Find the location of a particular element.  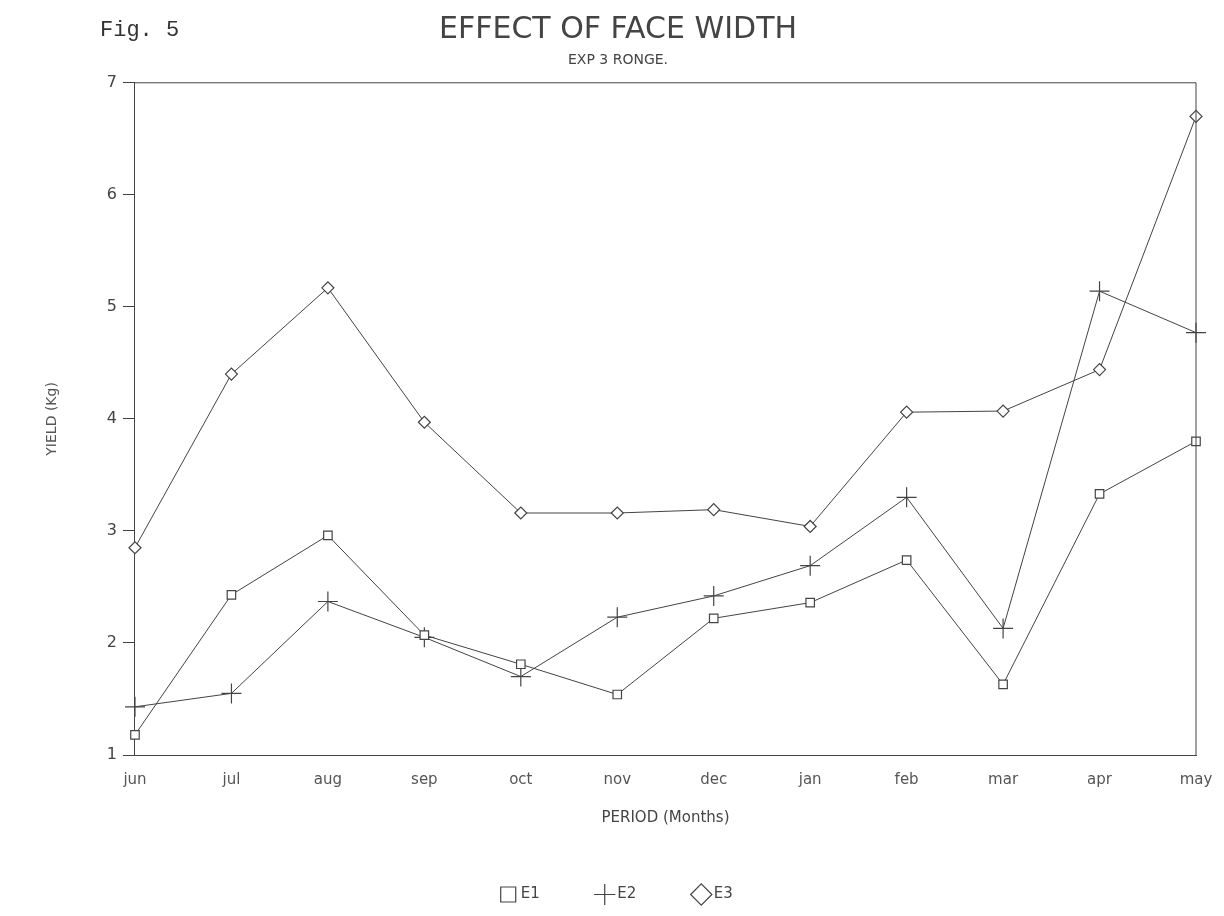

y-tick-label: 7 is located at coordinates (111, 81).